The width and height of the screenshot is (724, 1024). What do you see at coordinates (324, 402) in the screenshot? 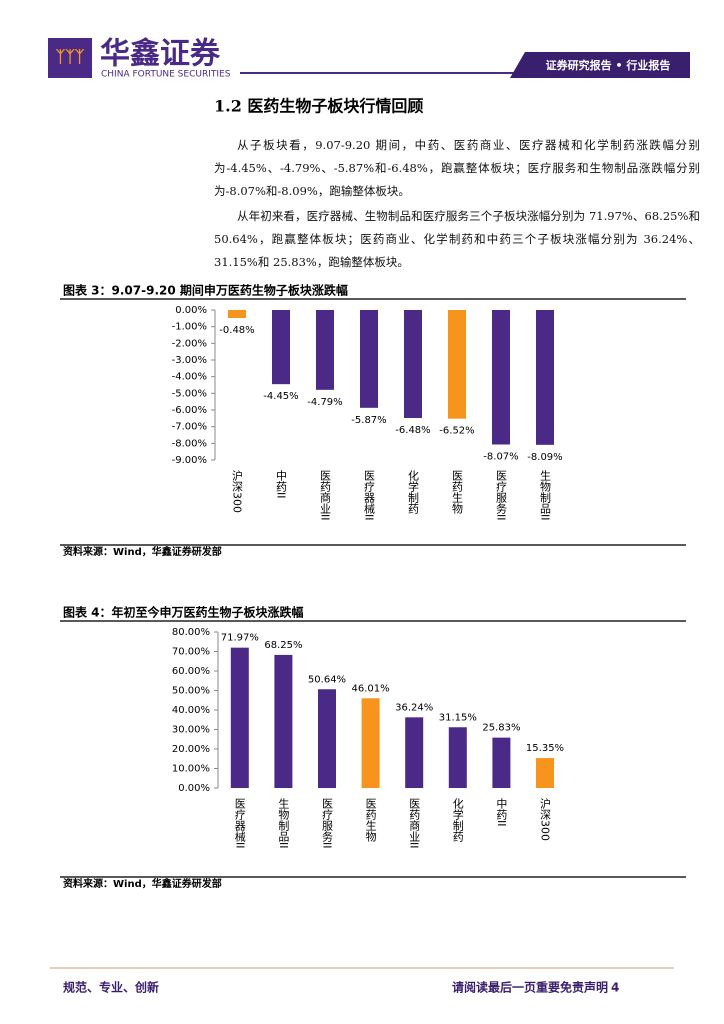
I see `value-label: -4.79%` at bounding box center [324, 402].